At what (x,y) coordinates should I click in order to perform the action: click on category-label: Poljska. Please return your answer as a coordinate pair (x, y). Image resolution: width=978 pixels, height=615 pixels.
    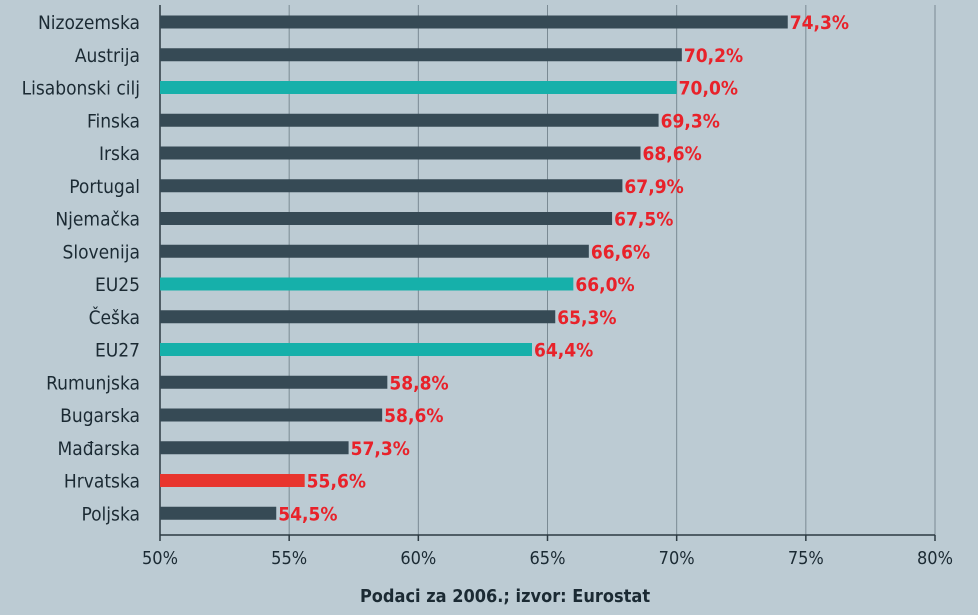
    Looking at the image, I should click on (110, 514).